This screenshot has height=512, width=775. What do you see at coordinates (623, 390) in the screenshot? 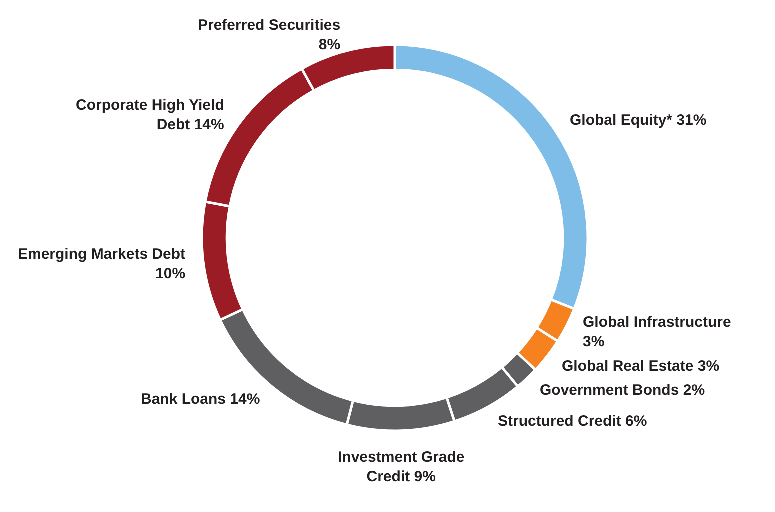
I see `slice-label: Government Bonds 2%` at bounding box center [623, 390].